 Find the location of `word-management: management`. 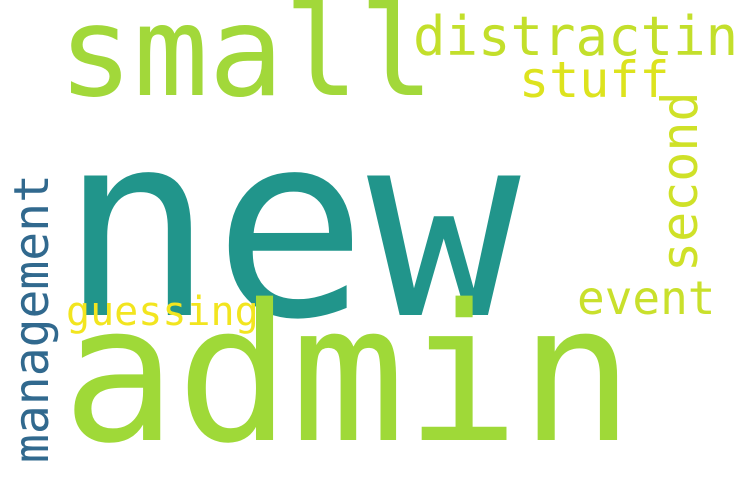

word-management: management is located at coordinates (32, 318).